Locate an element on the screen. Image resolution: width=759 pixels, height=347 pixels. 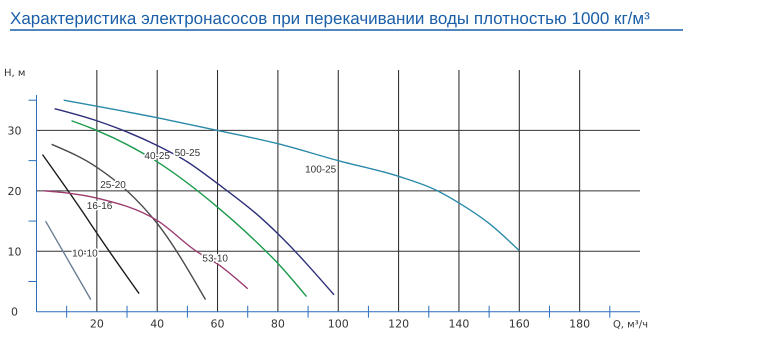
line-series is located at coordinates (145, 240).